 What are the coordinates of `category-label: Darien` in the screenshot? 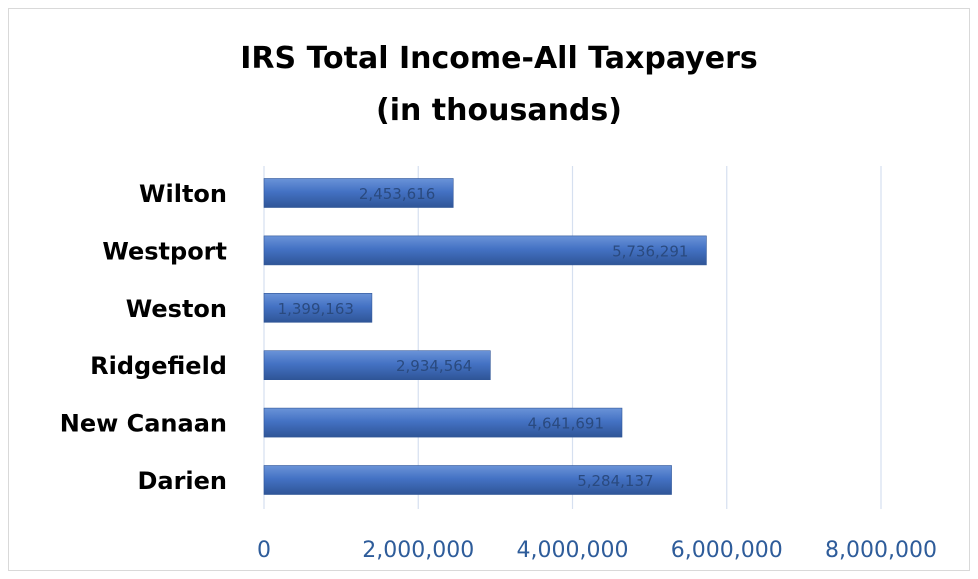 It's located at (182, 481).